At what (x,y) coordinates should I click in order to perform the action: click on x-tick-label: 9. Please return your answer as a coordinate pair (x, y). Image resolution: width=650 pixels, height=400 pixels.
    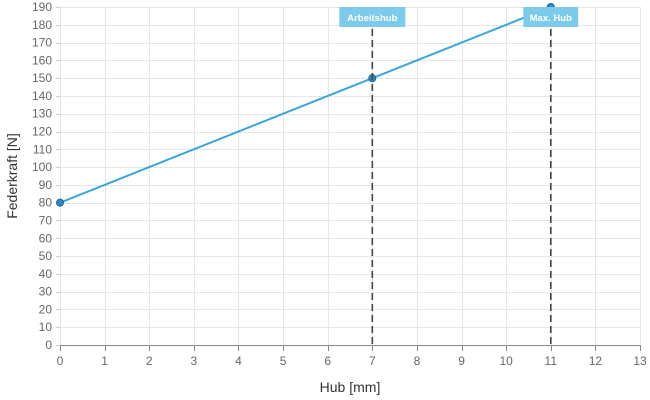
    Looking at the image, I should click on (461, 361).